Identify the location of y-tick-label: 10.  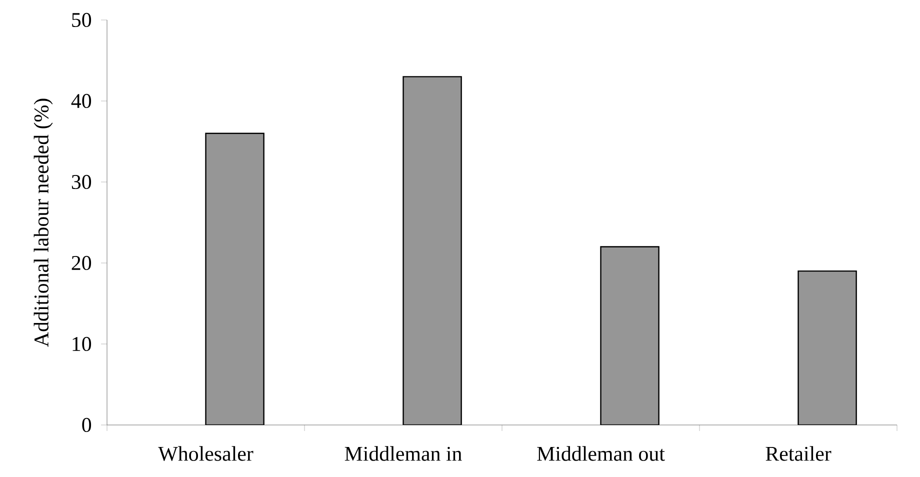
(82, 344).